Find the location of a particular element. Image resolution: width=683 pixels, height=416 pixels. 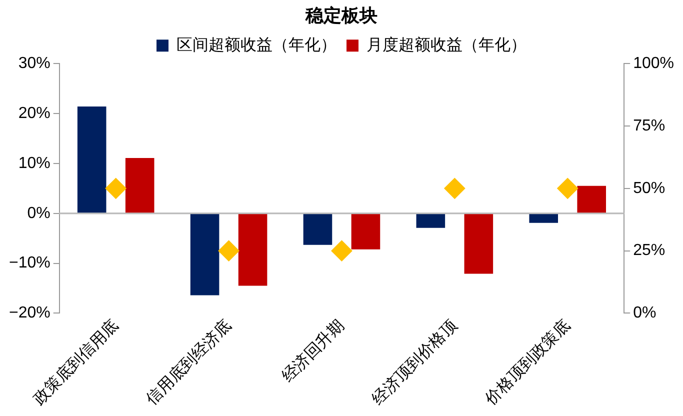

legend-label: 区间超额收益（年化） is located at coordinates (256, 45).